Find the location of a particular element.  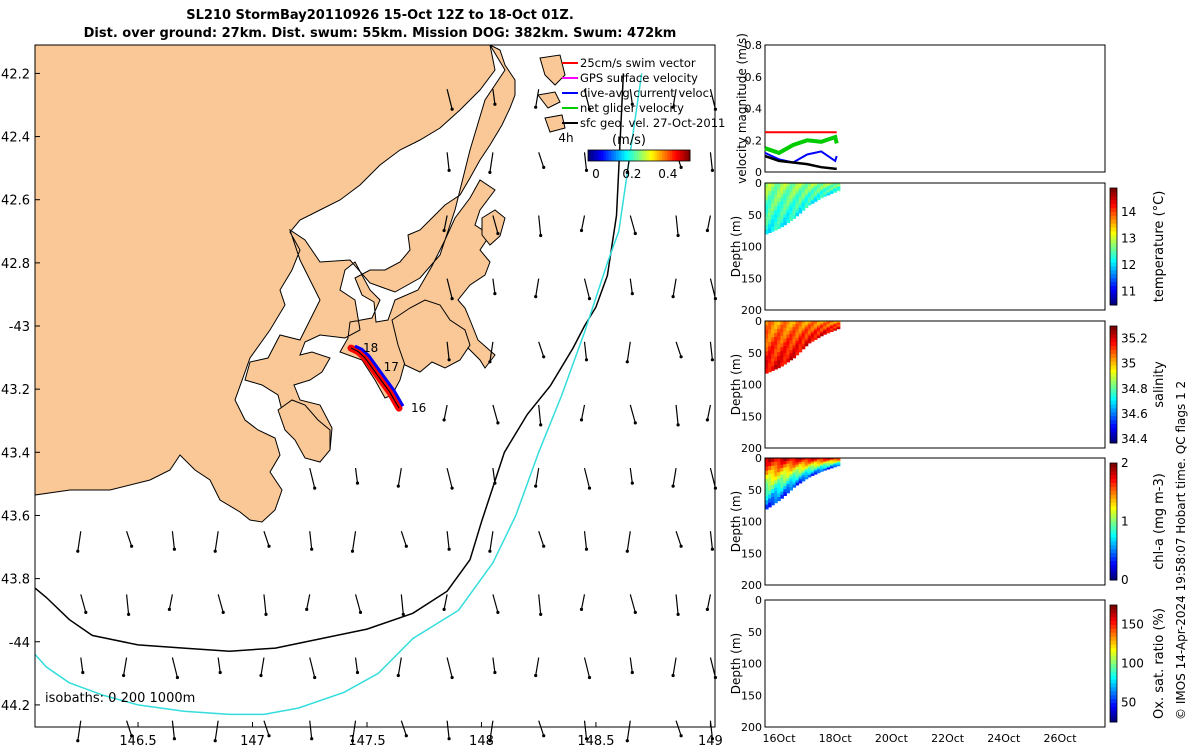

section-colorbar-tick-label: 14 is located at coordinates (1128, 212).